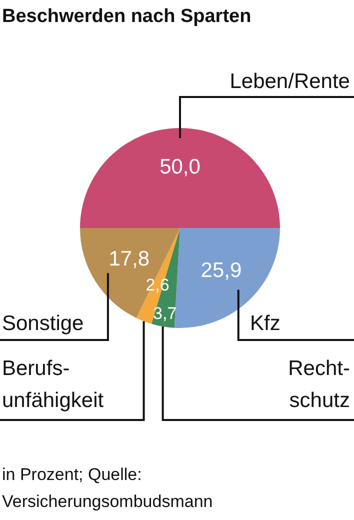 Image resolution: width=354 pixels, height=520 pixels. I want to click on chart-title: Beschwerden nach Sparten, so click(127, 16).